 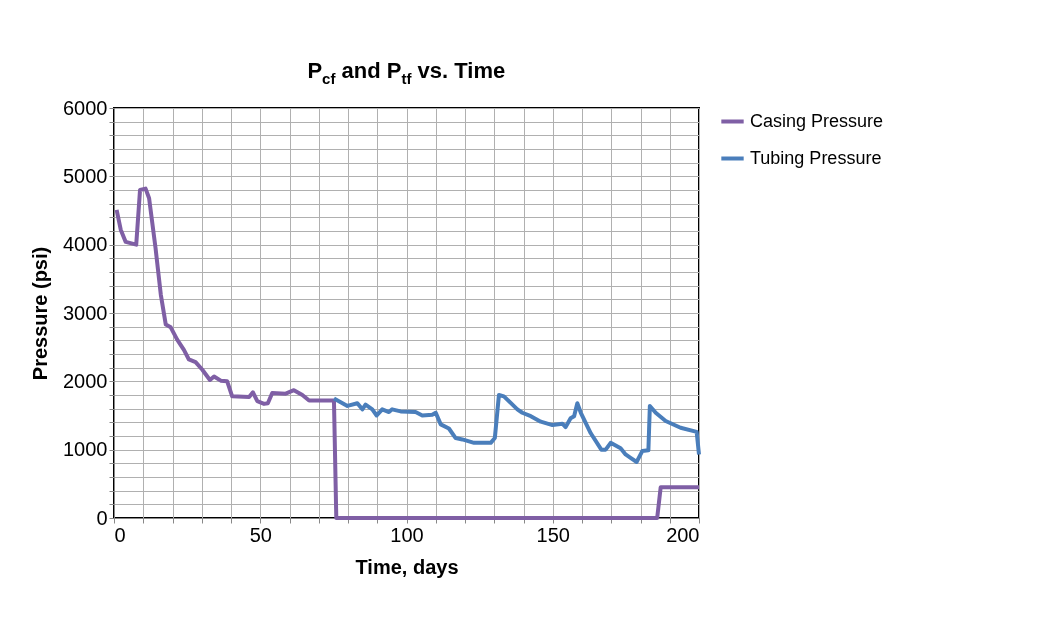 What do you see at coordinates (516, 428) in the screenshot?
I see `line-series` at bounding box center [516, 428].